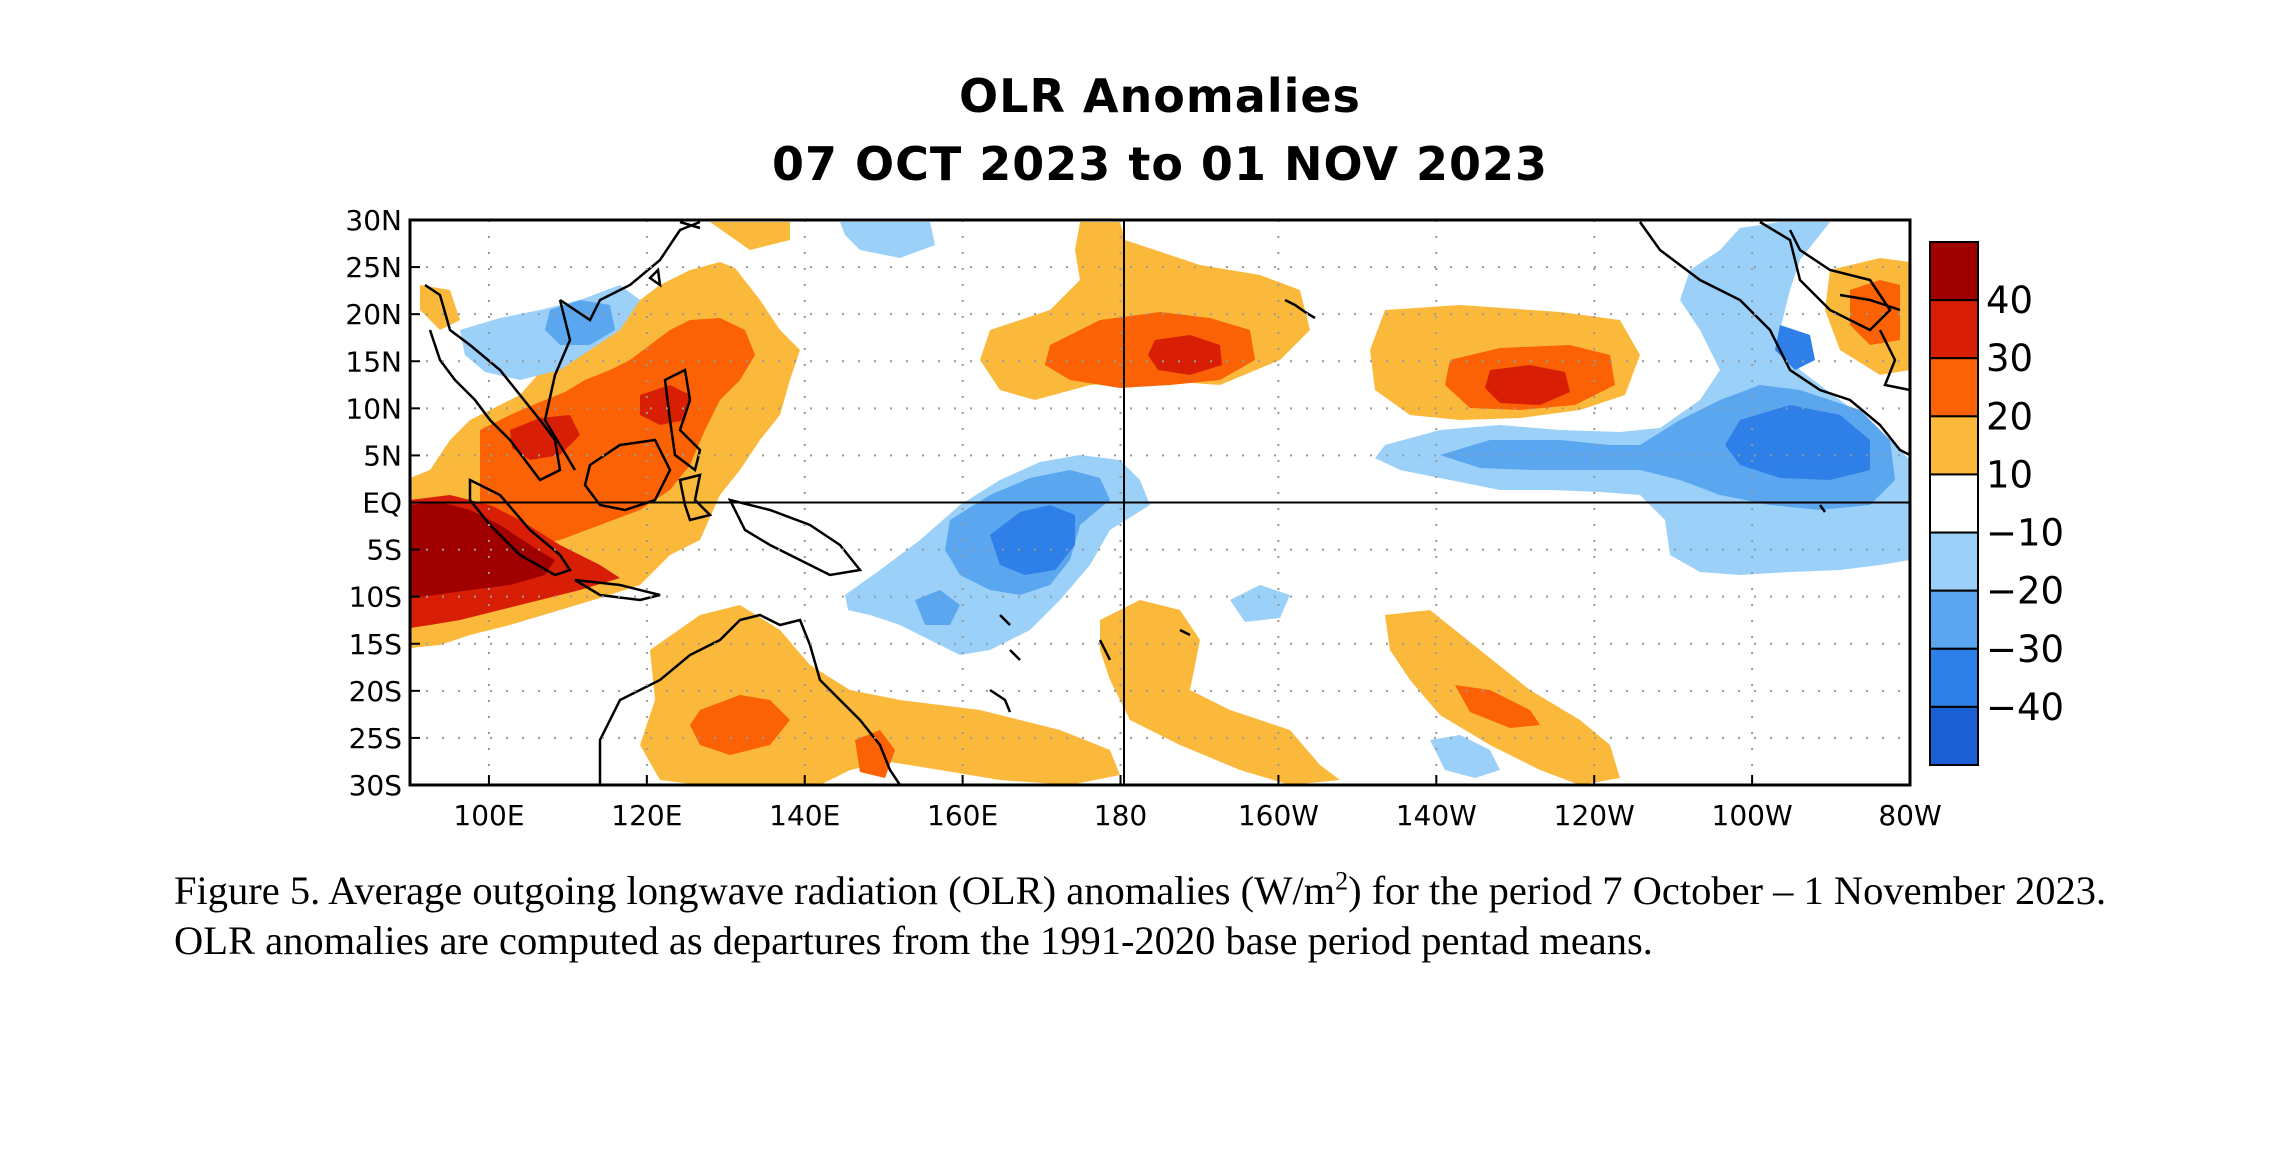 The height and width of the screenshot is (1155, 2295). What do you see at coordinates (1000, 700) in the screenshot?
I see `coastline-nz-islands` at bounding box center [1000, 700].